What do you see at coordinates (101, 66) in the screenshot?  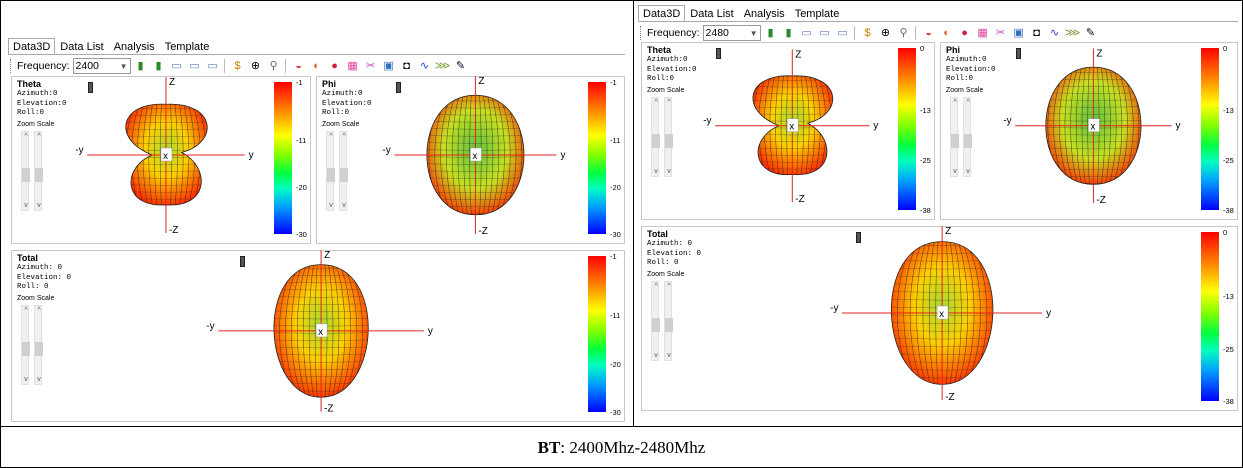 I see `frequency-select: 2400 ▼` at bounding box center [101, 66].